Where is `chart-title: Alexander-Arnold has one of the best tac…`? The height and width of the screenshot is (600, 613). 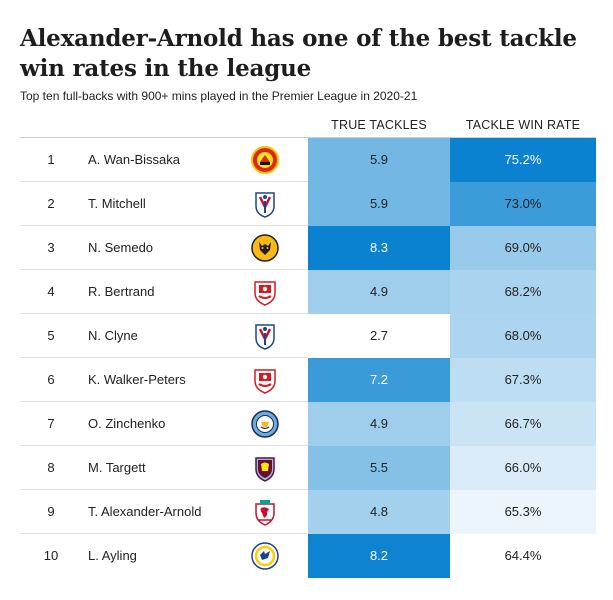
chart-title: Alexander-Arnold has one of the best tac… is located at coordinates (298, 53).